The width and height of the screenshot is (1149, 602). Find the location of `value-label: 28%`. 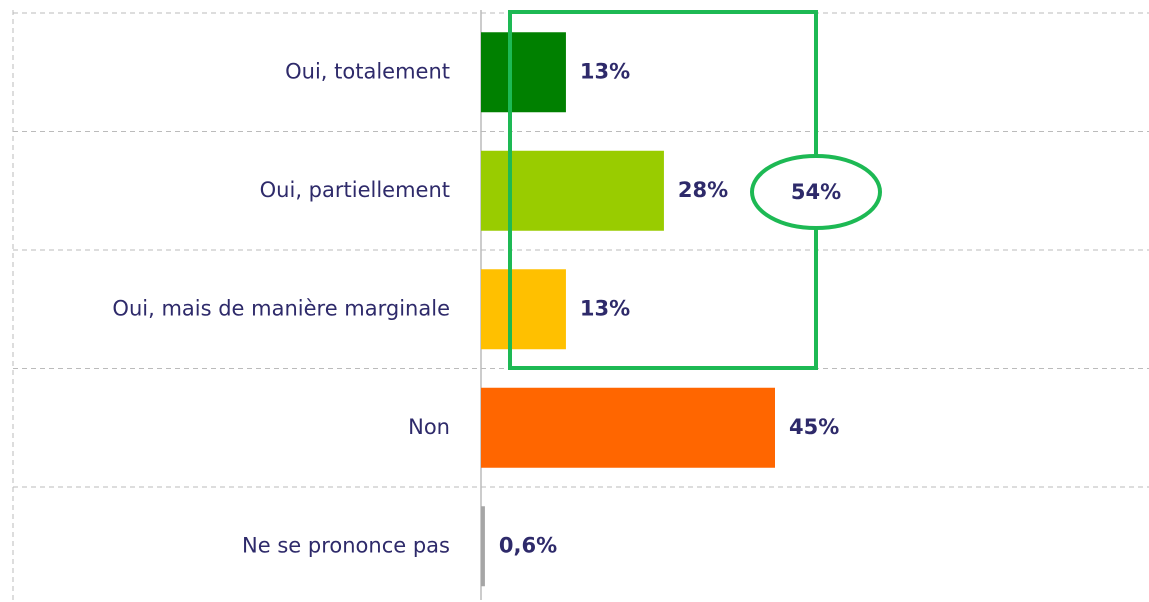

value-label: 28% is located at coordinates (703, 190).